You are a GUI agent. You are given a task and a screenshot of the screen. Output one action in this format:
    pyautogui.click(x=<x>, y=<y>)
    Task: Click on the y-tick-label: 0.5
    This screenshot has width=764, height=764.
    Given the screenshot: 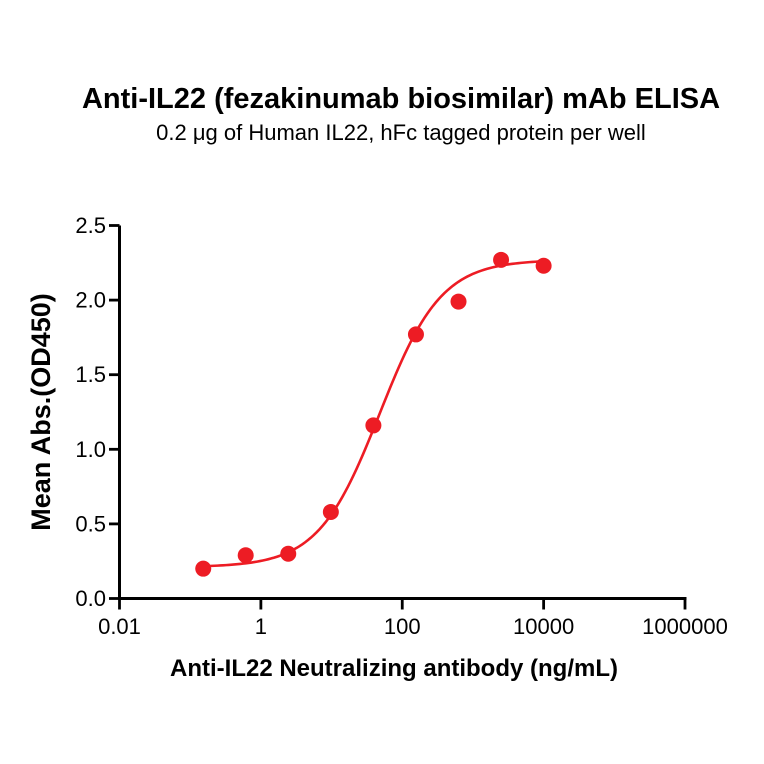 What is the action you would take?
    pyautogui.click(x=90, y=523)
    